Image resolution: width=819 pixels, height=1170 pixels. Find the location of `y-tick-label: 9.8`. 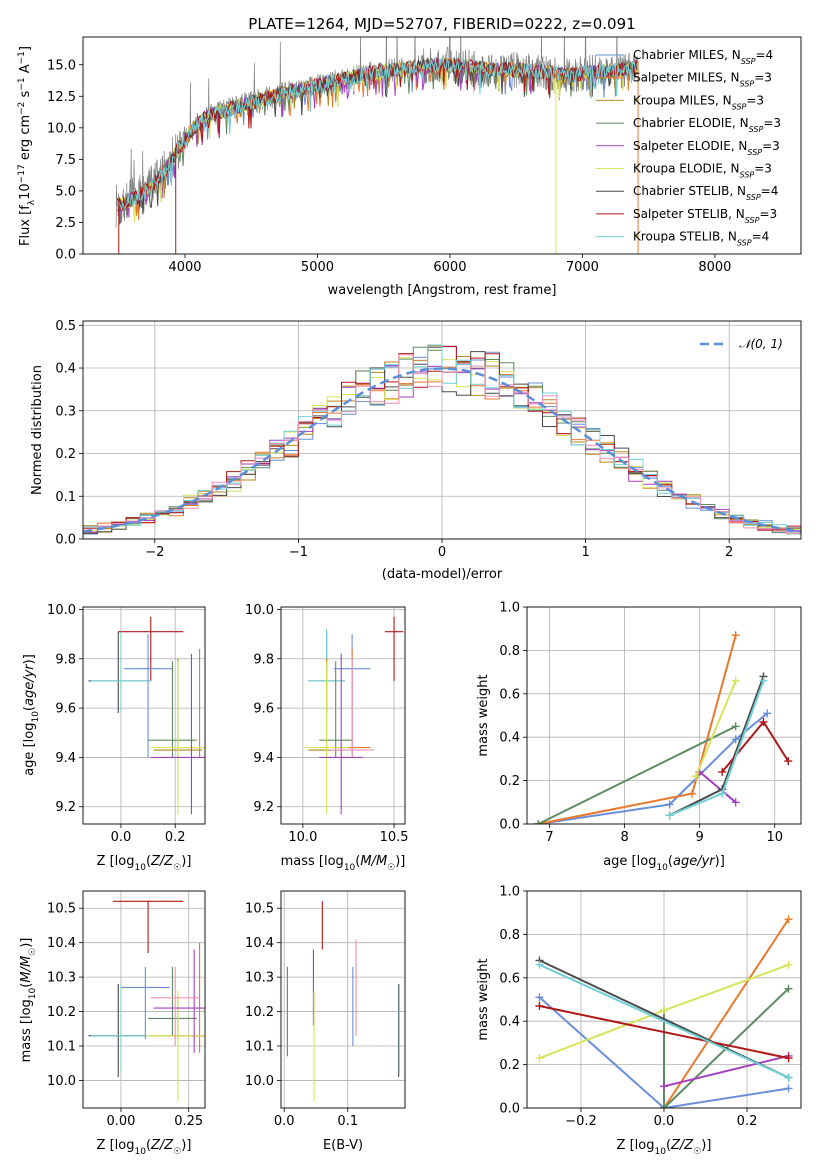

y-tick-label: 9.8 is located at coordinates (263, 659).